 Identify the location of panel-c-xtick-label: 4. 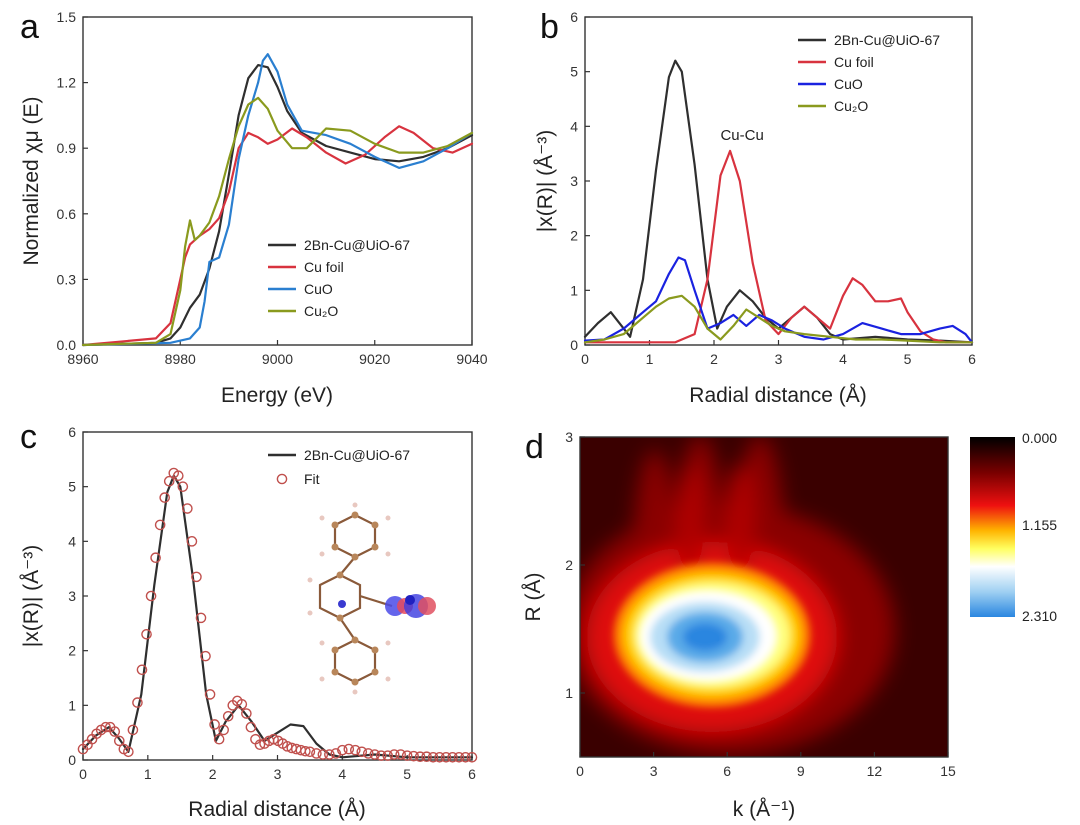
(342, 774).